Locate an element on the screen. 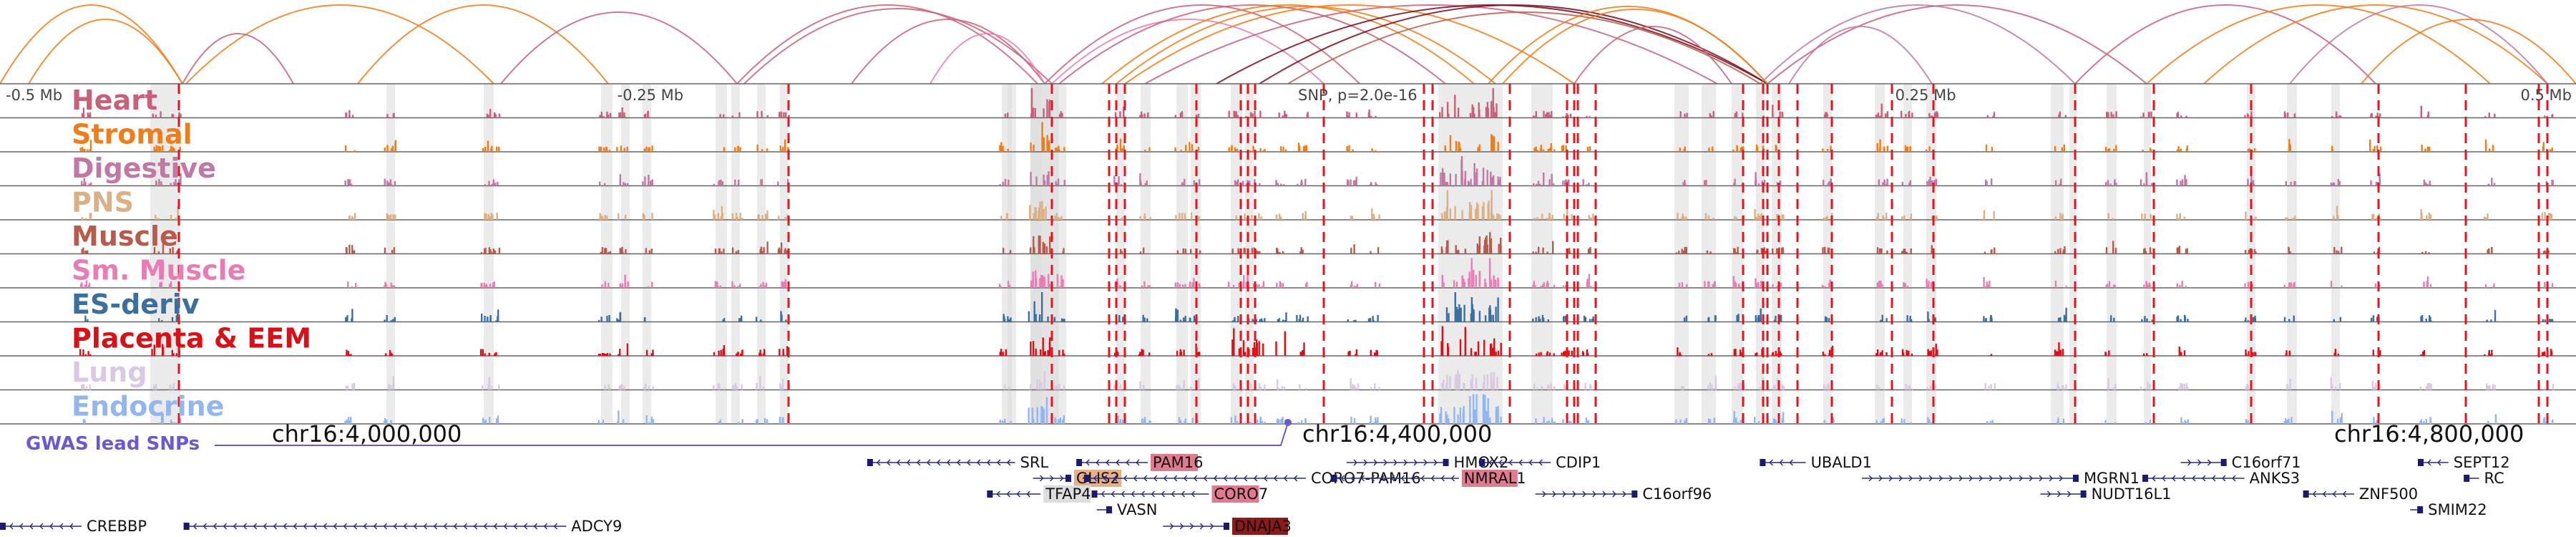 This screenshot has width=2576, height=537. gene-label: PAM16 is located at coordinates (1178, 462).